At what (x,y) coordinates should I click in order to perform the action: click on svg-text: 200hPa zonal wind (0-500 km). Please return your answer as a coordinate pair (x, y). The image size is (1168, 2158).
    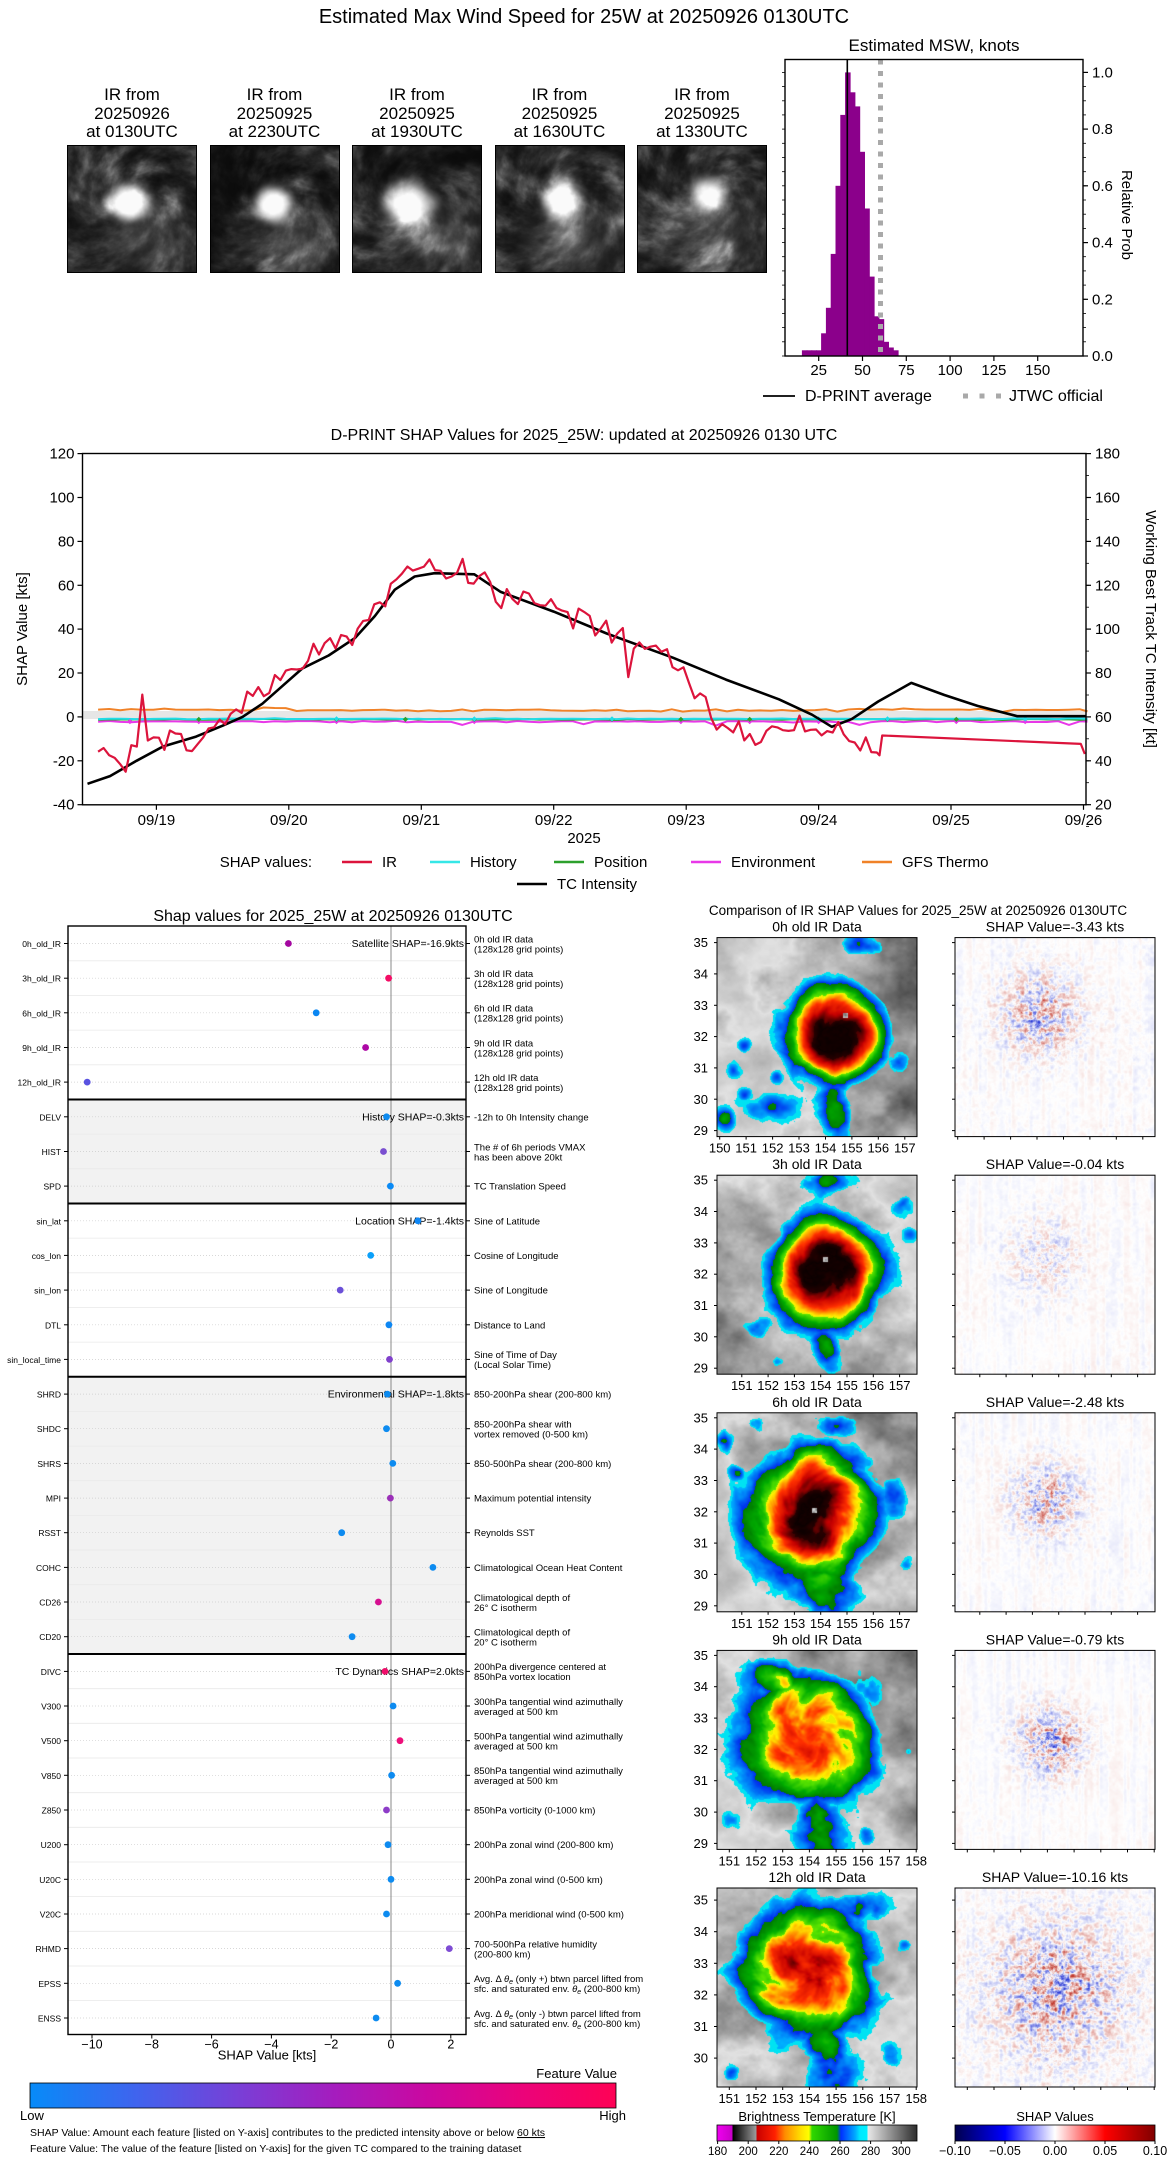
    Looking at the image, I should click on (538, 1880).